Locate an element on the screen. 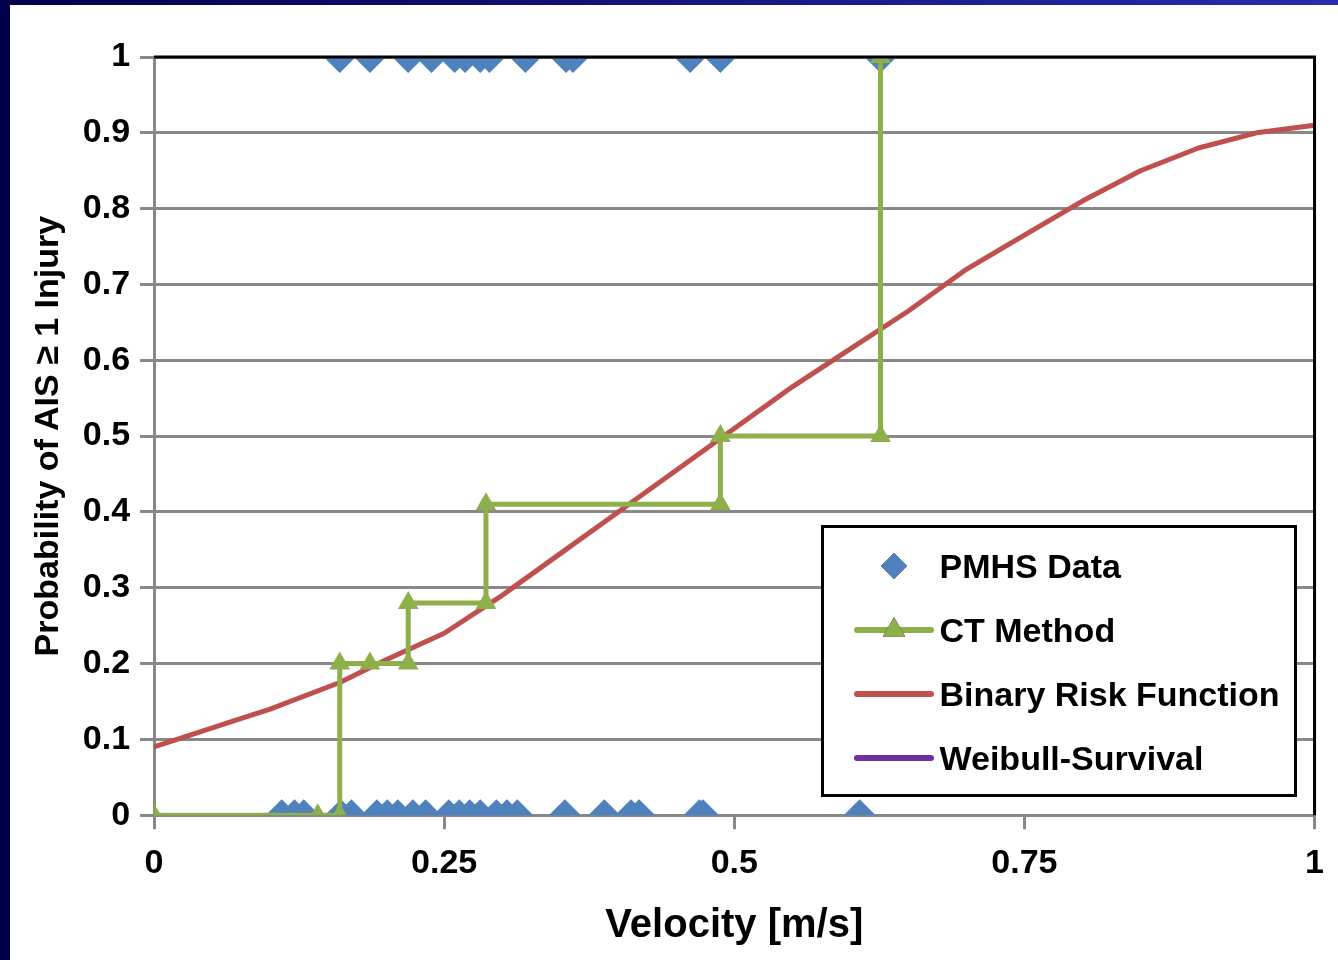 This screenshot has height=960, width=1338. x-tick-label: 1 is located at coordinates (1315, 860).